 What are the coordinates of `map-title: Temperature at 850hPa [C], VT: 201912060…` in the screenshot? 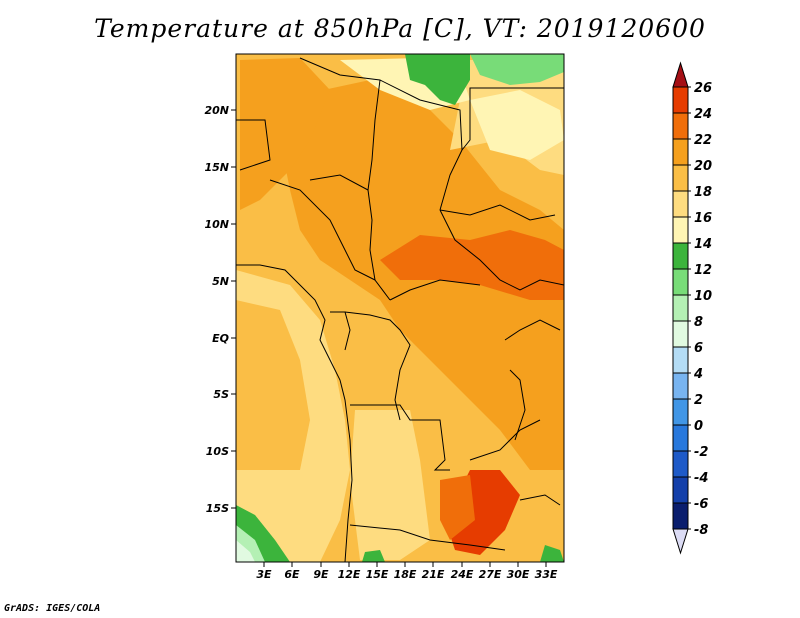 It's located at (400, 28).